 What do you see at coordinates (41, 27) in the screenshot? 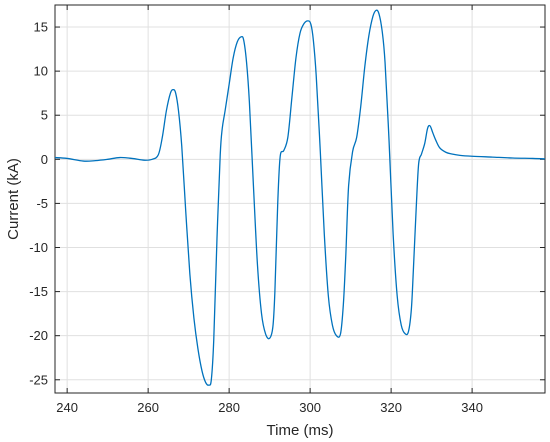
I see `y-tick-label: 15` at bounding box center [41, 27].